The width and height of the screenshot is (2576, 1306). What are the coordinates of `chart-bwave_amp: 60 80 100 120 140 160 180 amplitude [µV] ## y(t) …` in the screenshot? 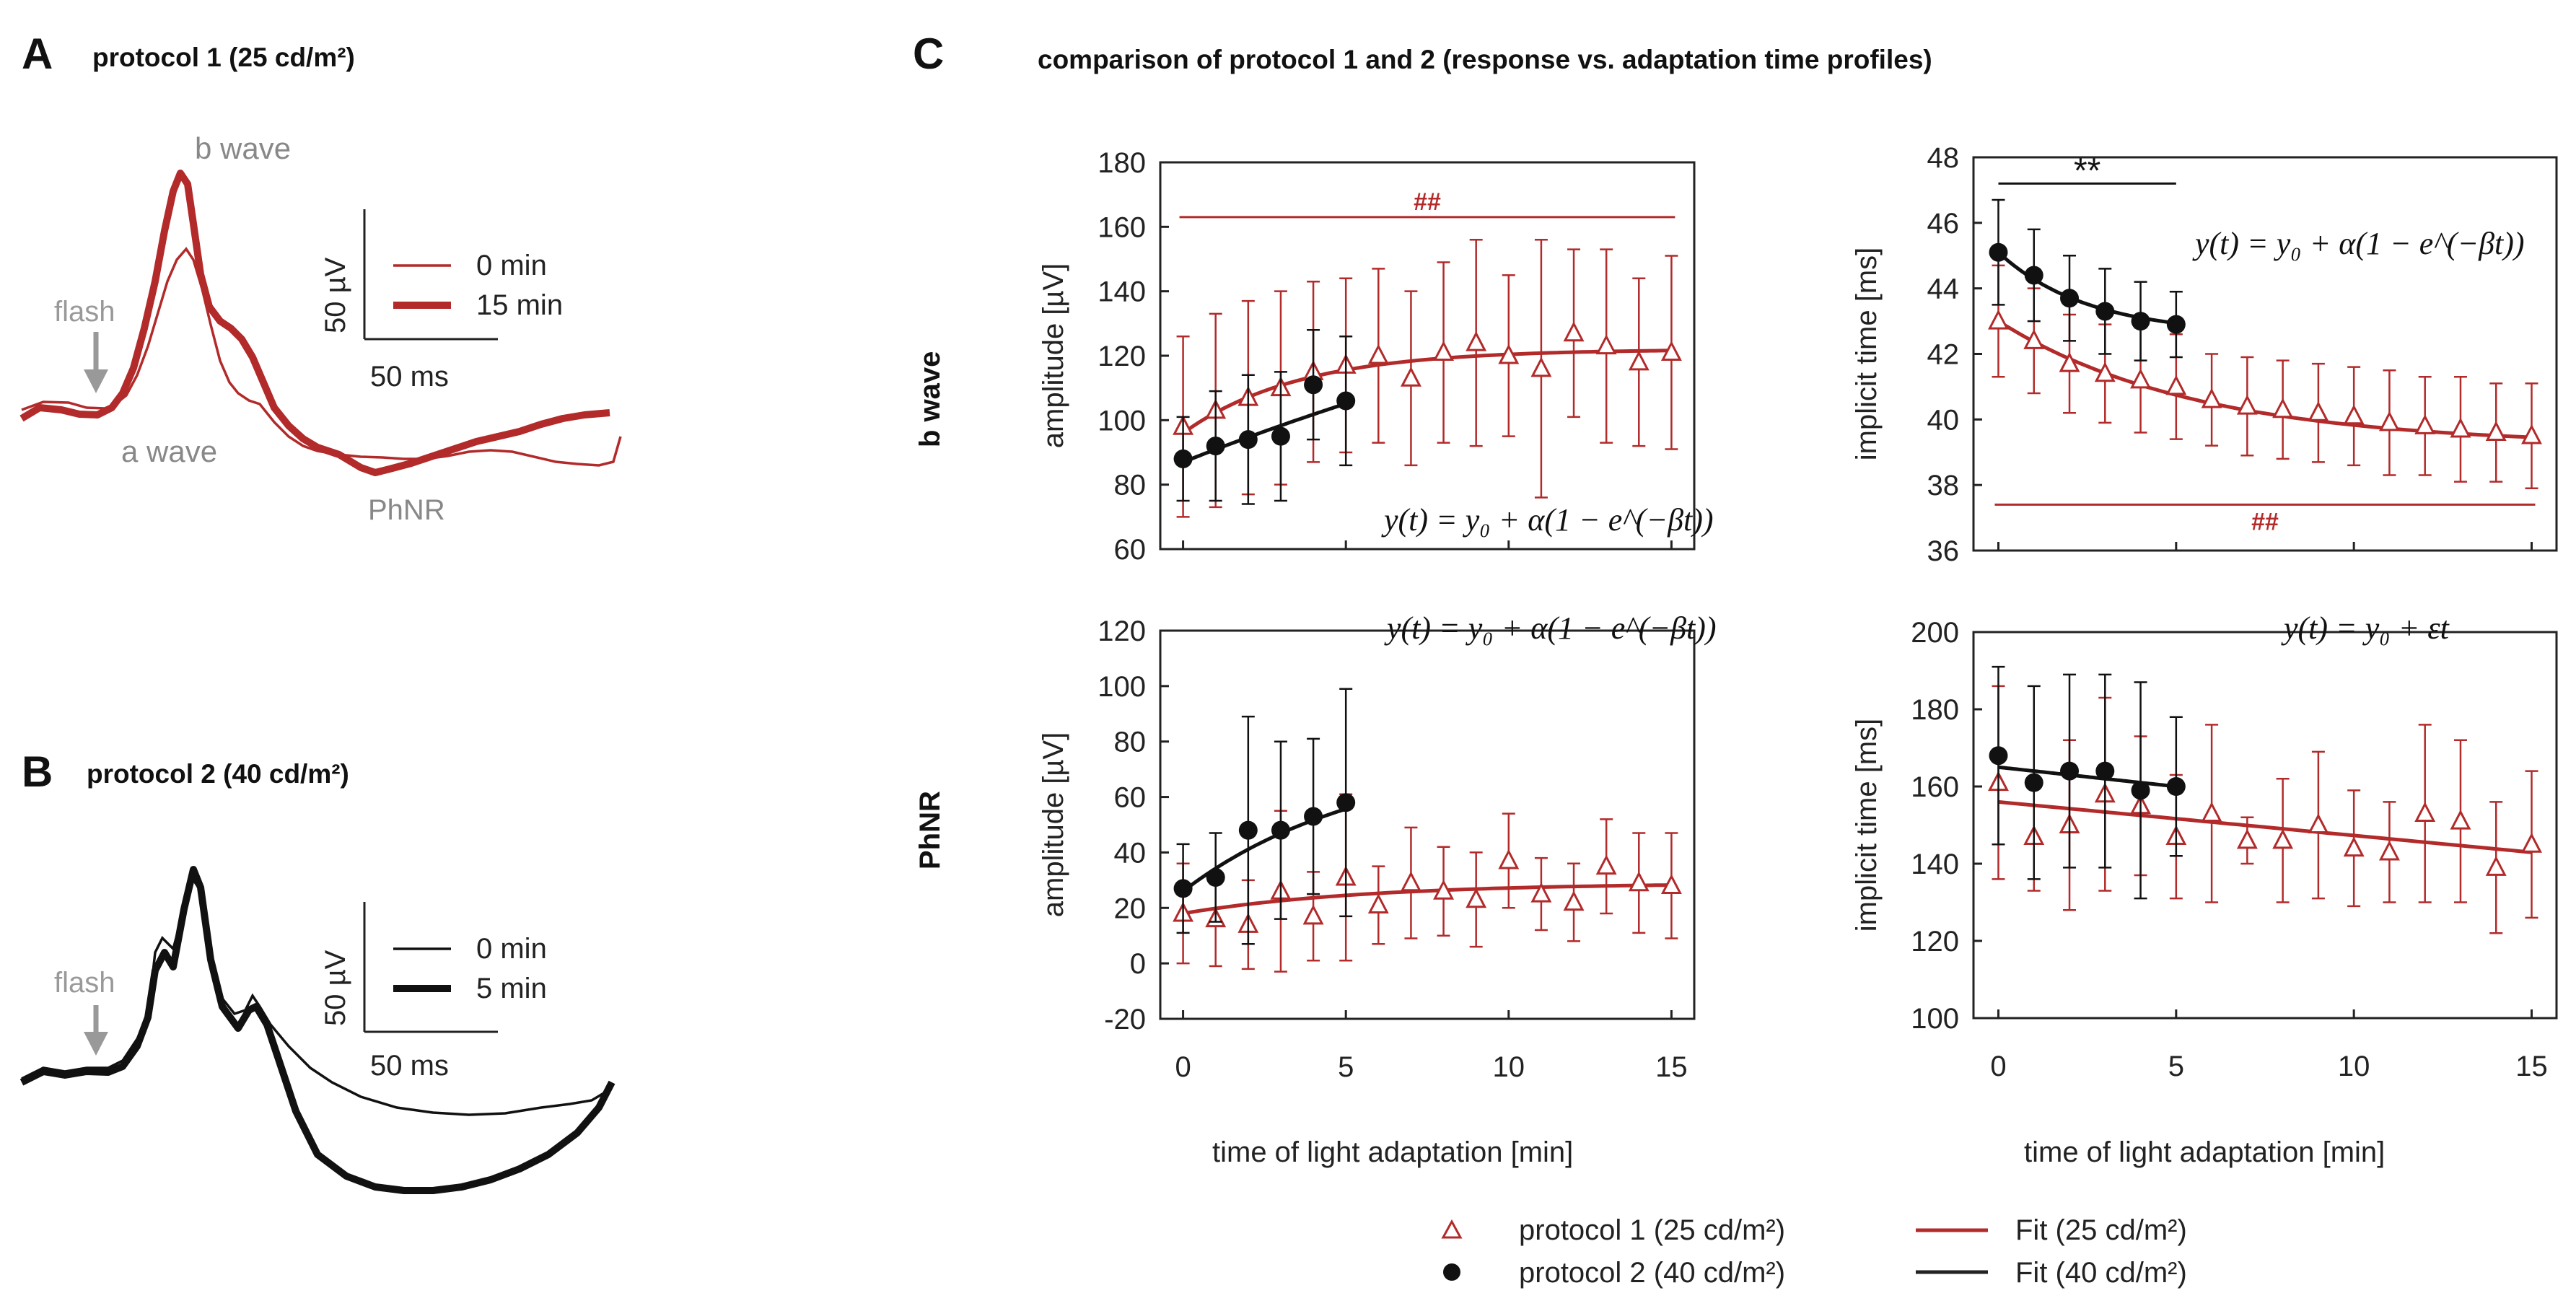 It's located at (1376, 356).